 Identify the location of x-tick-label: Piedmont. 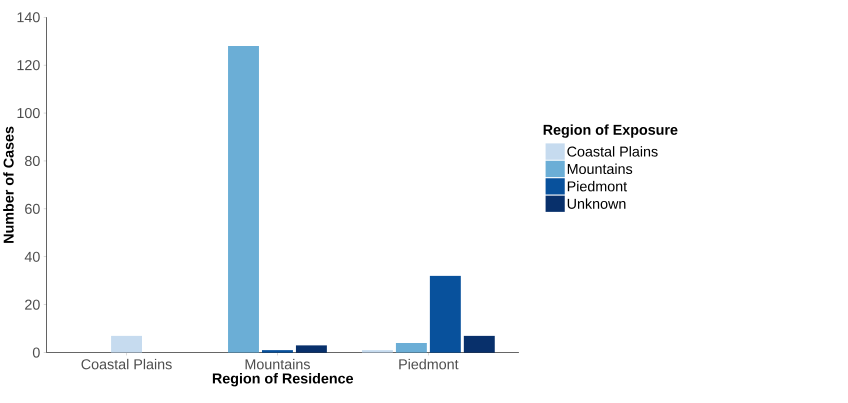
(428, 364).